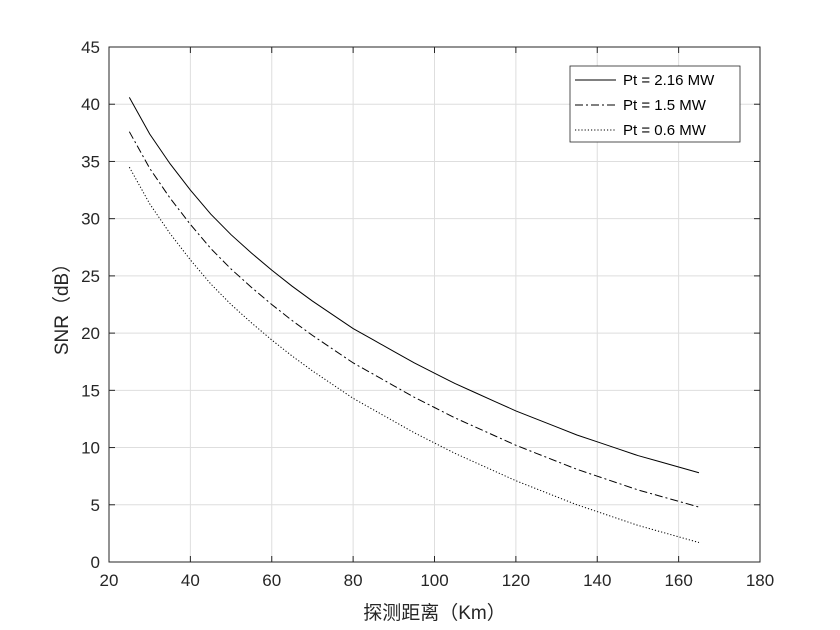  What do you see at coordinates (109, 580) in the screenshot?
I see `x-tick-label: 20` at bounding box center [109, 580].